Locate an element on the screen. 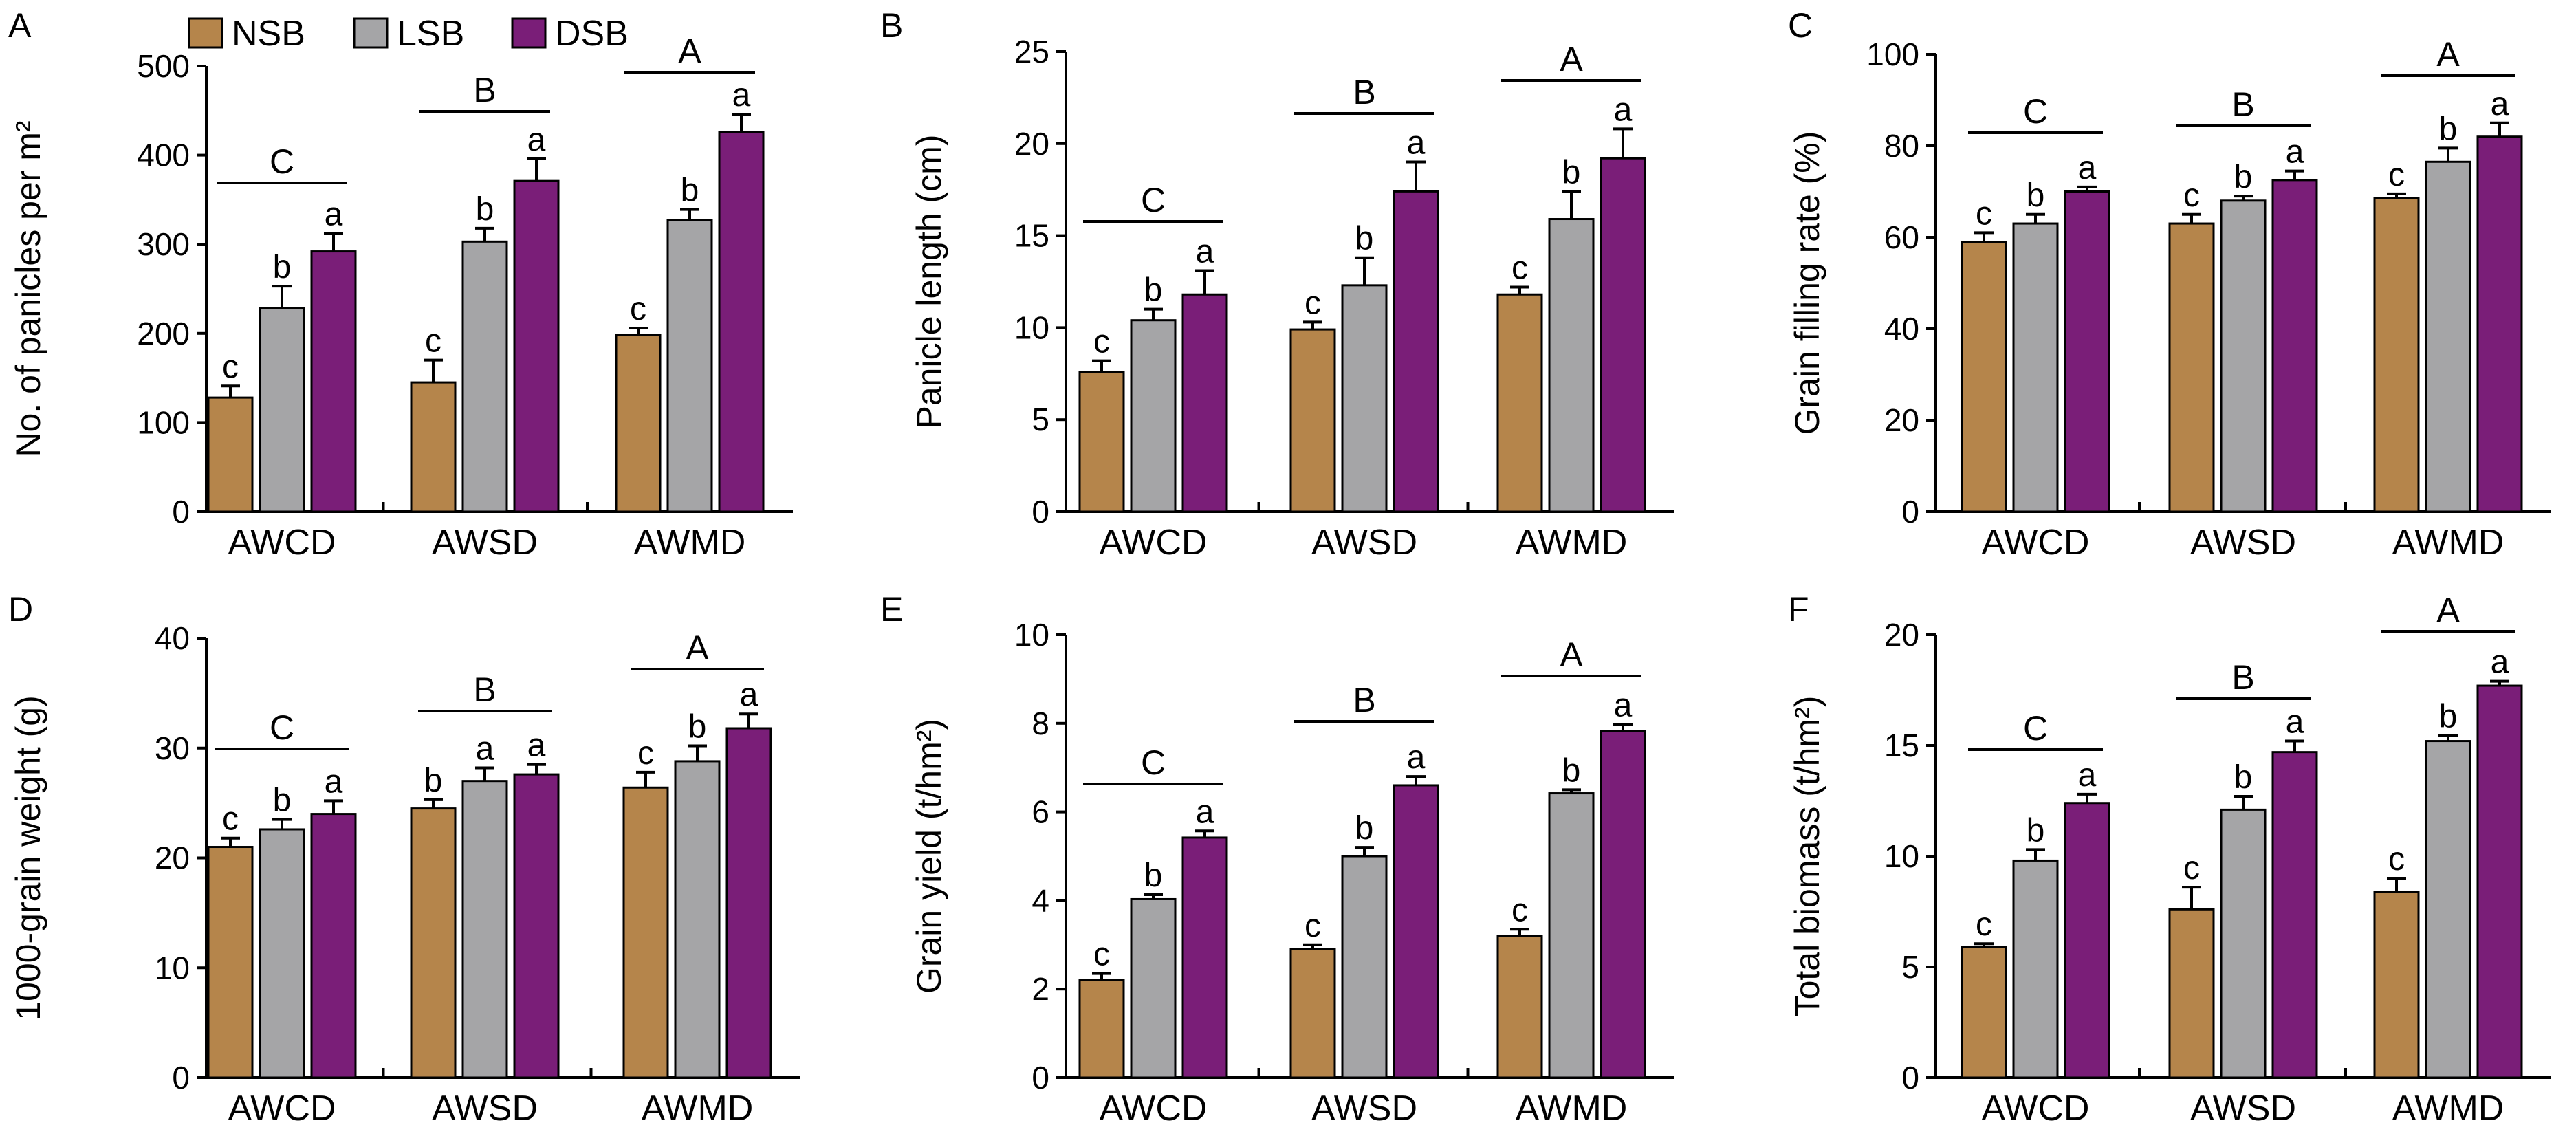 The width and height of the screenshot is (2576, 1134). y-axis-title: Total biomass (t/hm²) is located at coordinates (1807, 856).